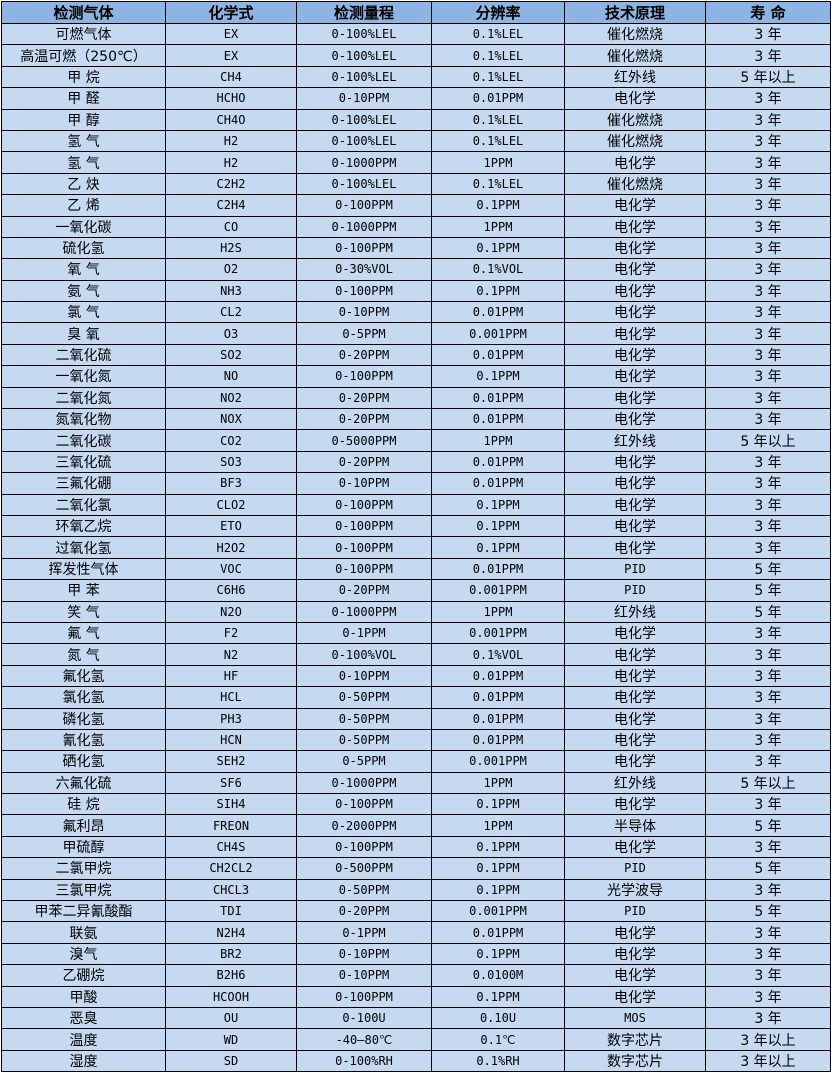  Describe the element at coordinates (416, 440) in the screenshot. I see `table-row: 二氧化碳 CO2 0-5000PPM 1PPM 红外线 5 年以上` at that location.